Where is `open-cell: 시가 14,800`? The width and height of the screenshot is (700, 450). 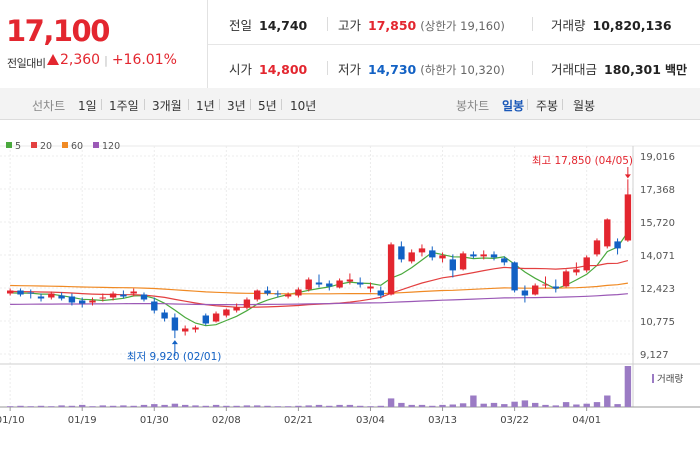 open-cell: 시가 14,800 is located at coordinates (268, 68).